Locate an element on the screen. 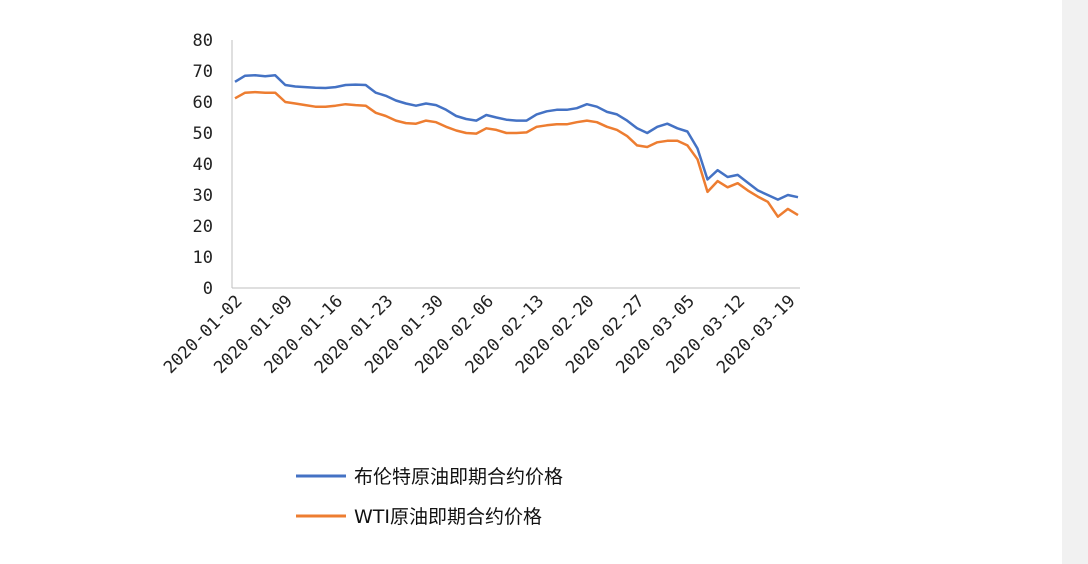  y-tick-labels: 0 10 20 30 40 50 60 70 80 is located at coordinates (203, 165).